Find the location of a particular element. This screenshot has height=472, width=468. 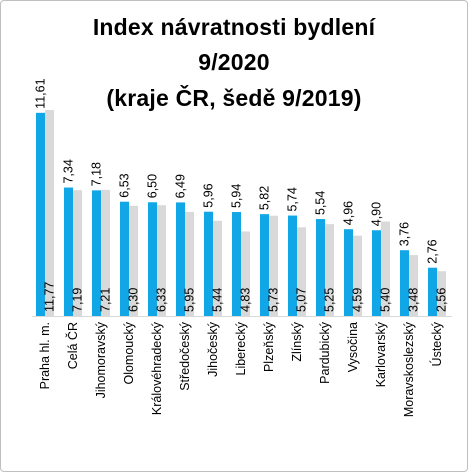

data-label-2019: 2,56 is located at coordinates (442, 300).